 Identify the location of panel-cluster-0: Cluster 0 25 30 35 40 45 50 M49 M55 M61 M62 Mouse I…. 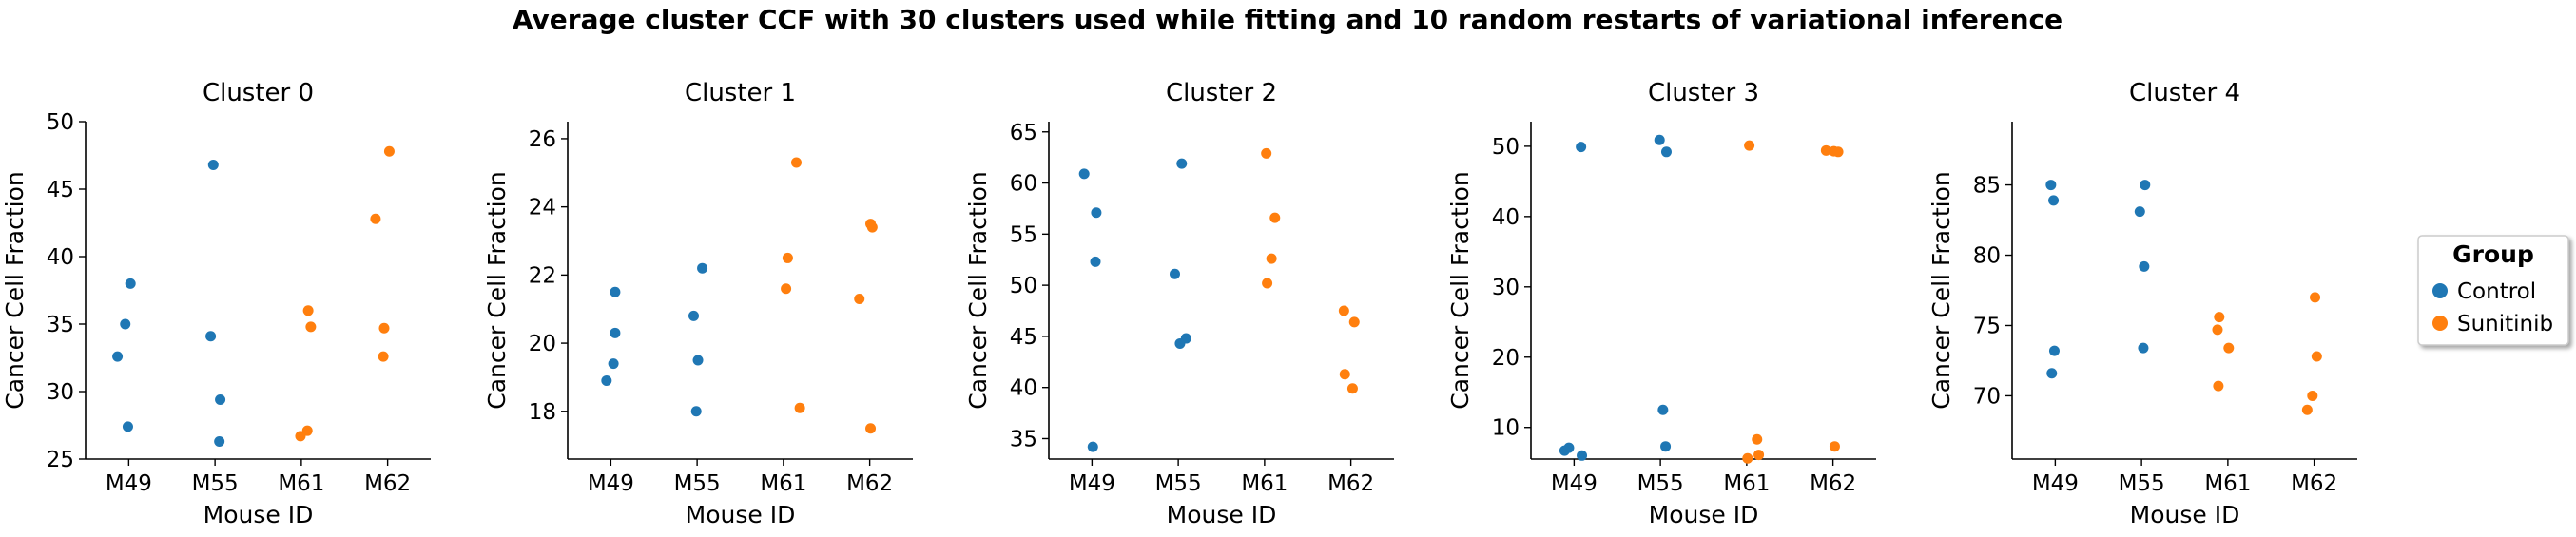
(216, 303).